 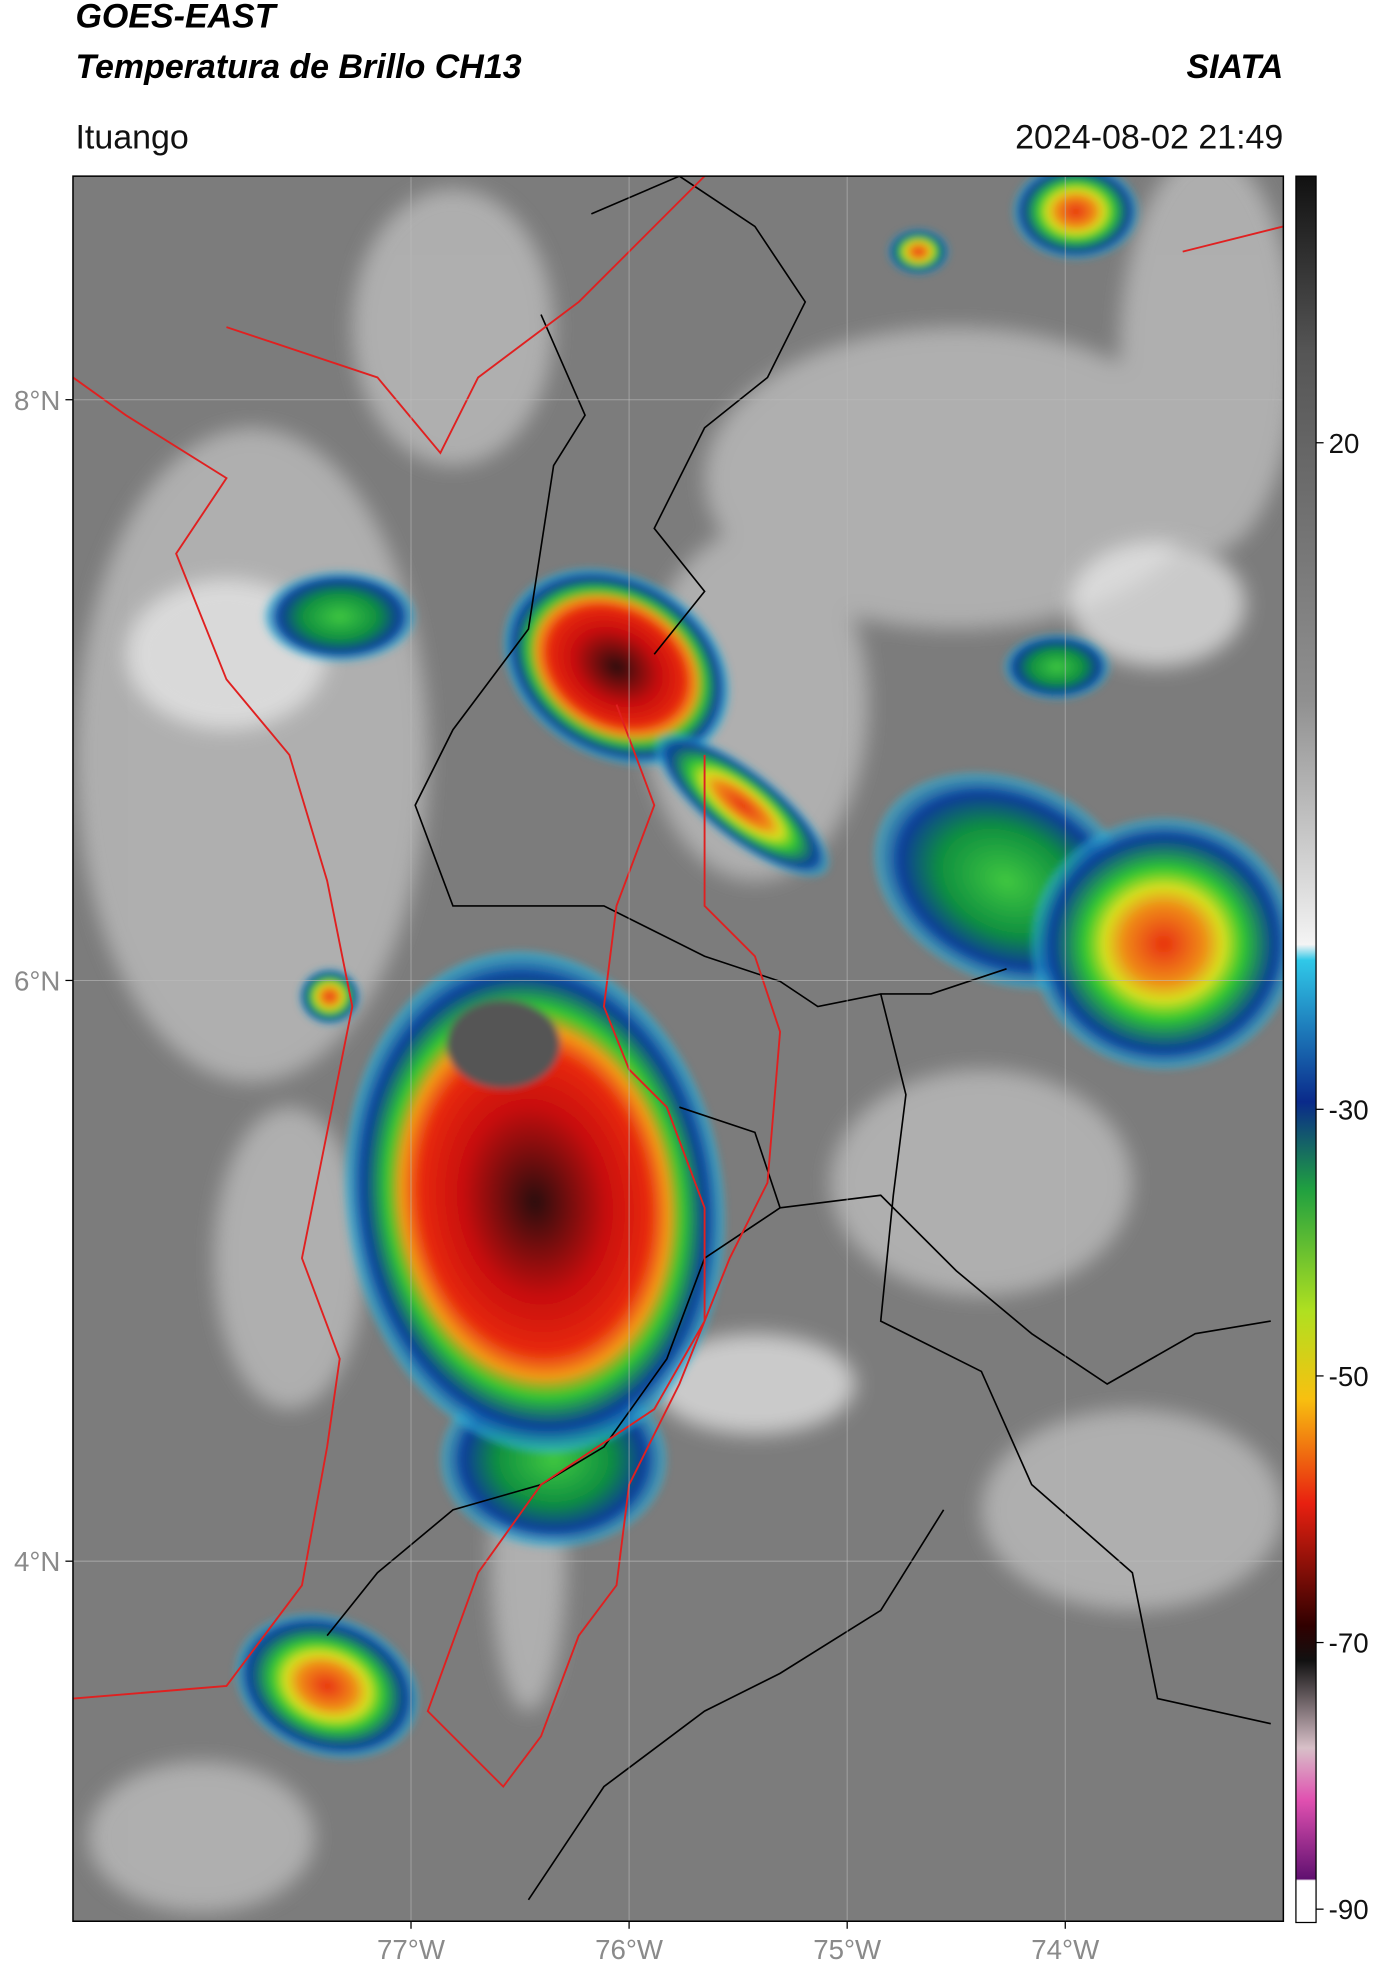 I want to click on lat-tick-label: 4°N, so click(x=37, y=1561).